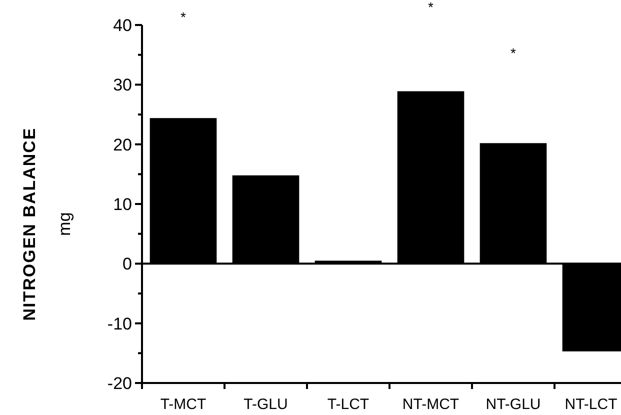 The width and height of the screenshot is (621, 415). Describe the element at coordinates (29, 224) in the screenshot. I see `y-axis-title: NITROGEN BALANCE` at that location.